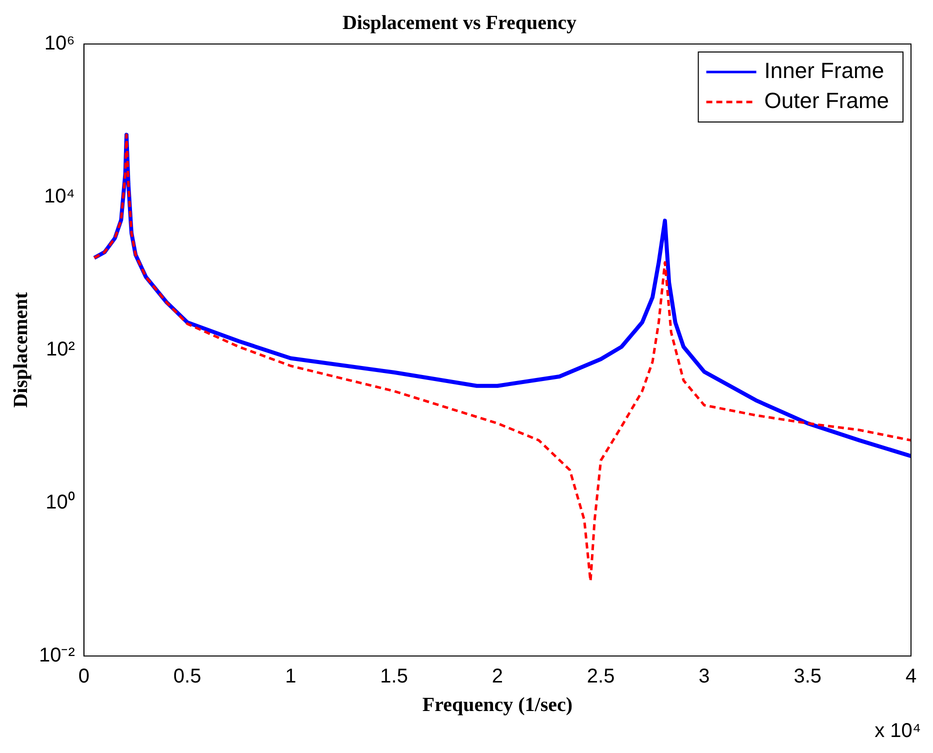 This screenshot has height=753, width=933. What do you see at coordinates (808, 677) in the screenshot?
I see `x-tick-label: 3.5` at bounding box center [808, 677].